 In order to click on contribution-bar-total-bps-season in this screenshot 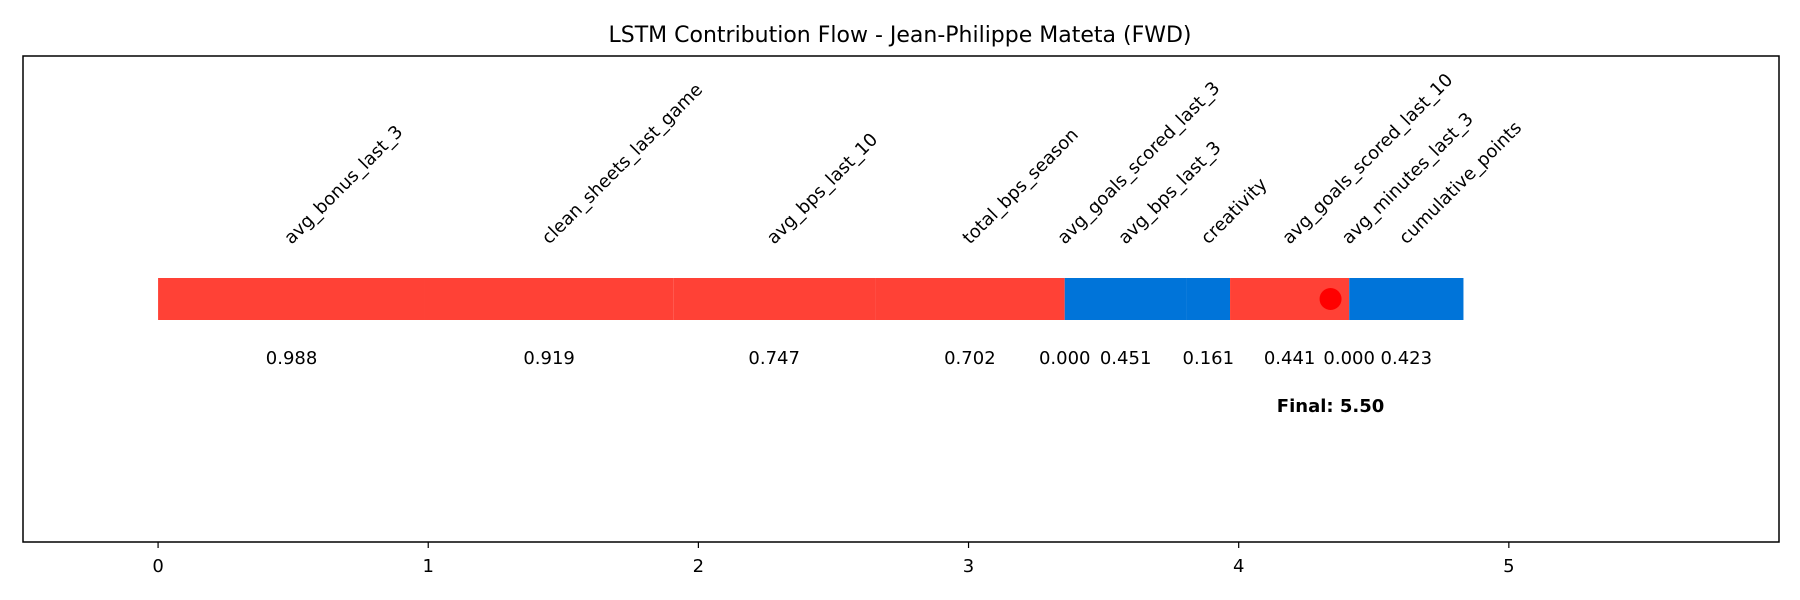, I will do `click(970, 299)`.